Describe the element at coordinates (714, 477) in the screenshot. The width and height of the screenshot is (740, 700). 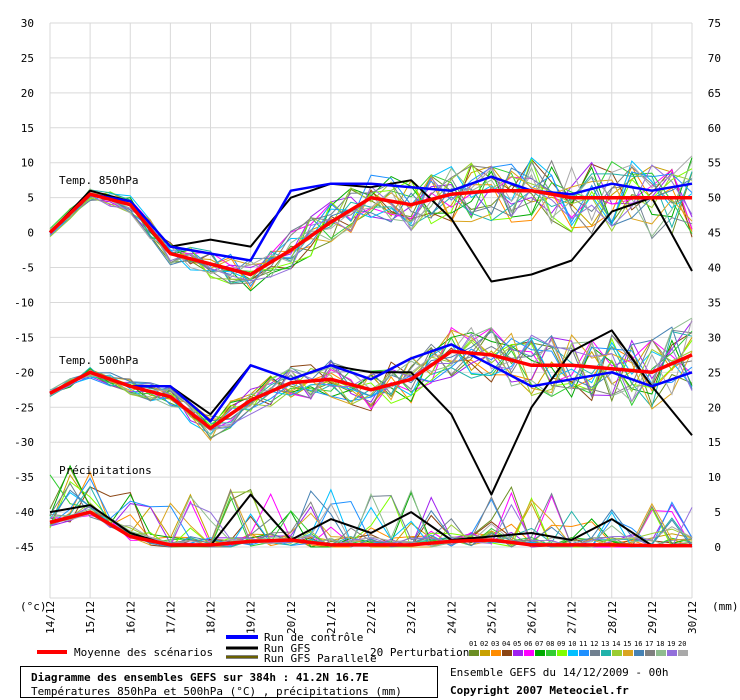
I see `y-tick-right: 10` at that location.